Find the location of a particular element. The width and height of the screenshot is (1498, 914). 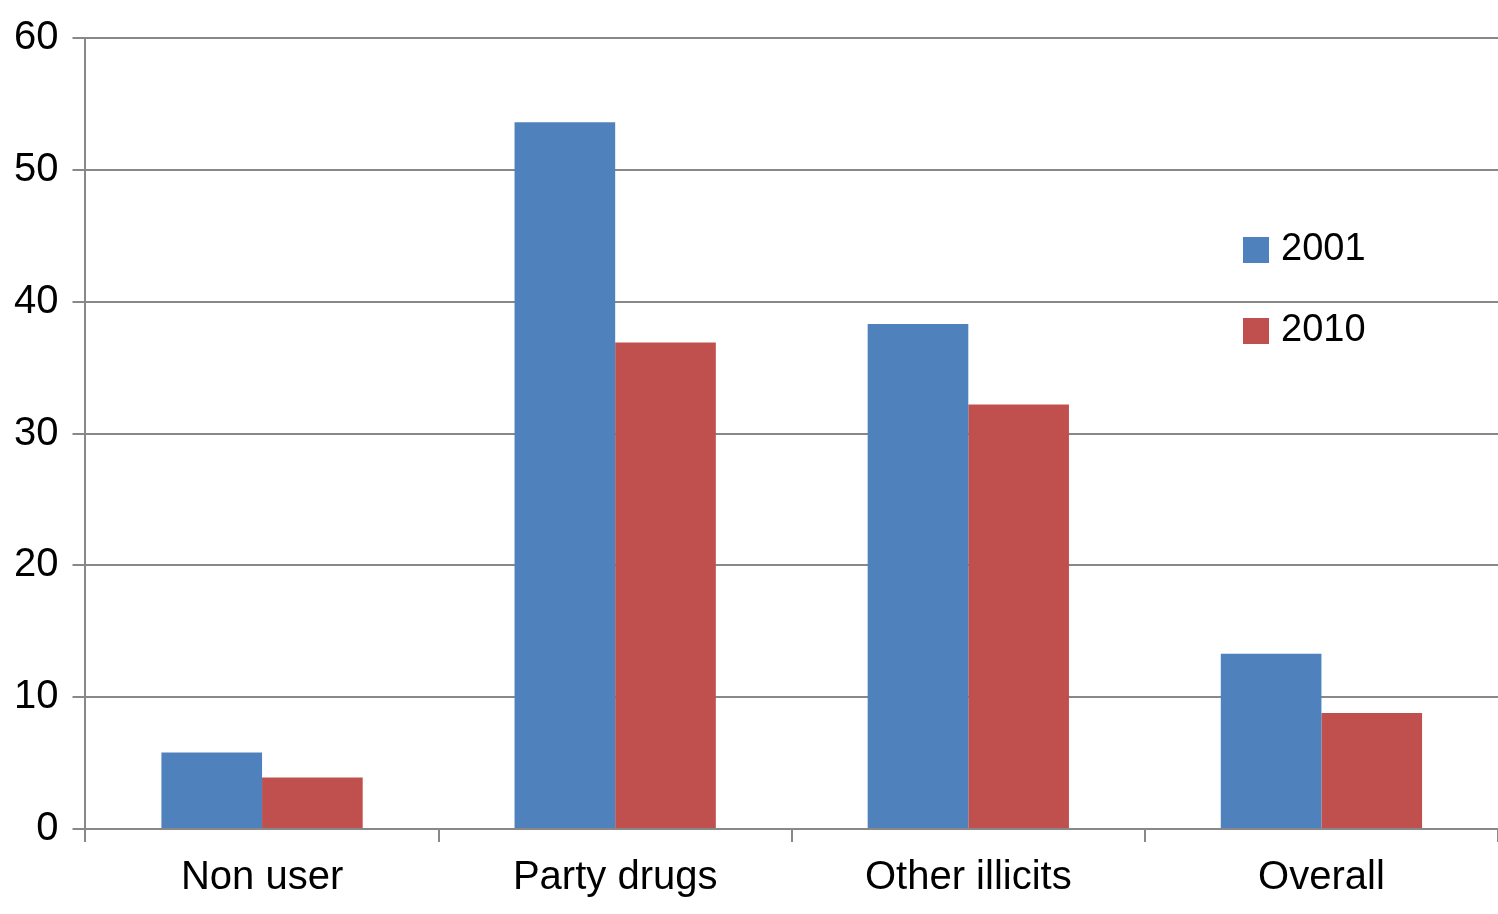

legend-label: 2001 is located at coordinates (1323, 247).